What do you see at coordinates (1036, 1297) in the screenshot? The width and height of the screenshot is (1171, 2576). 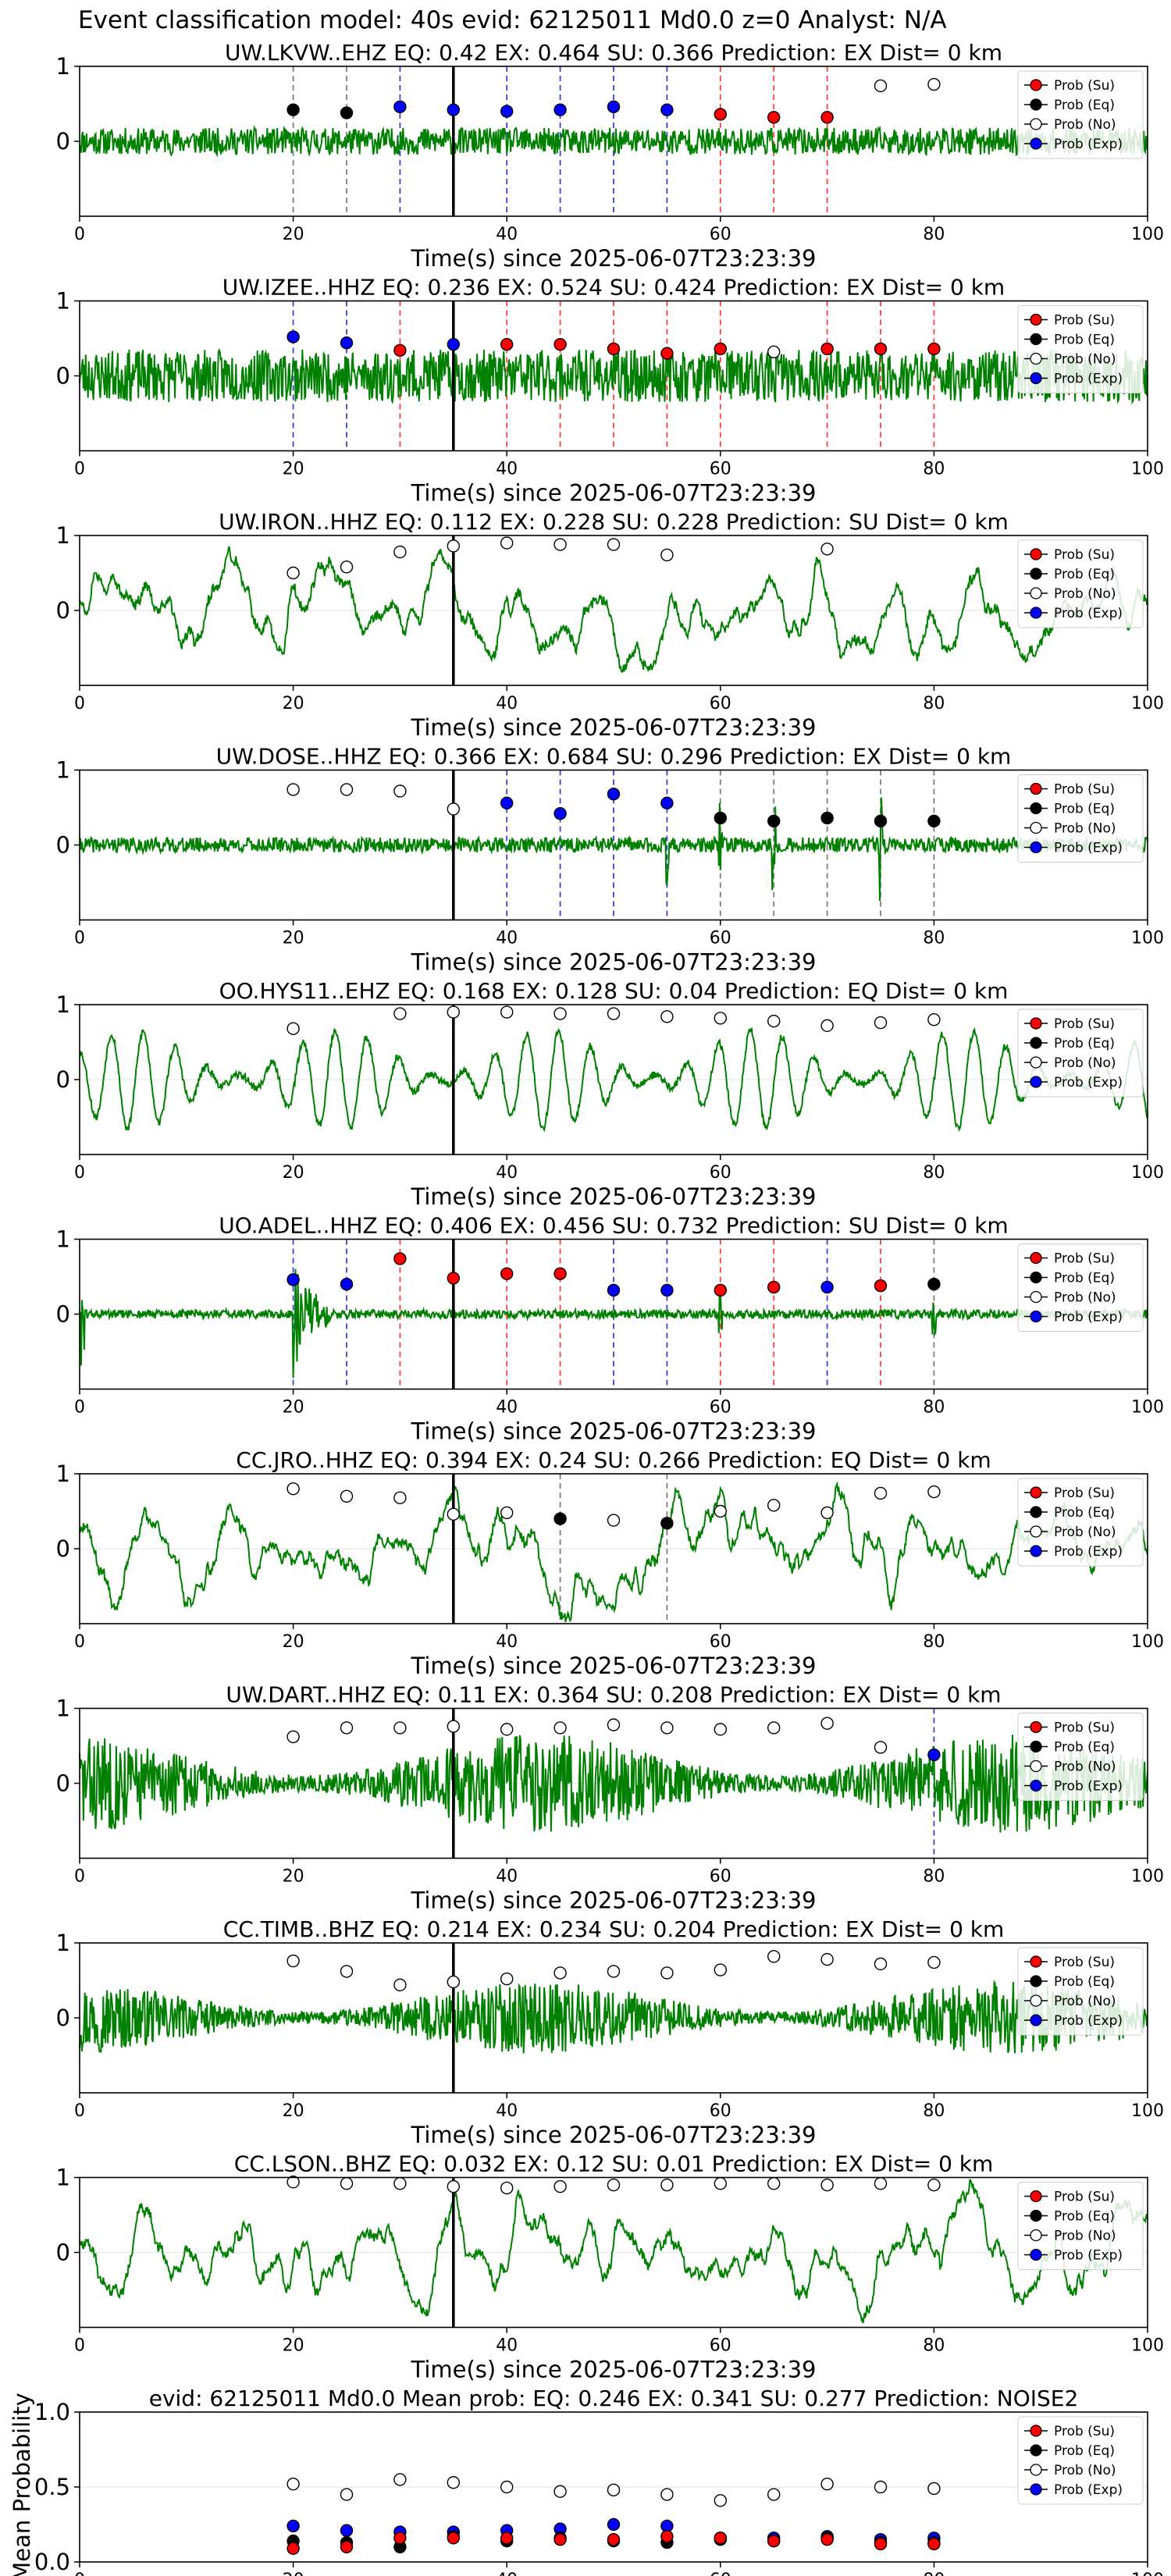 I see `legend-marker-no` at bounding box center [1036, 1297].